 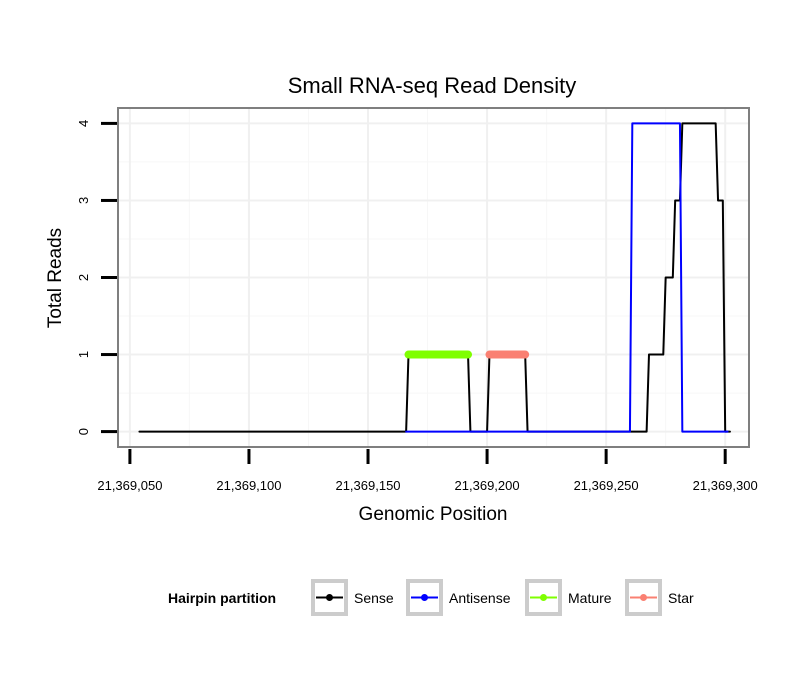 I want to click on legend-point-sense, so click(x=329, y=597).